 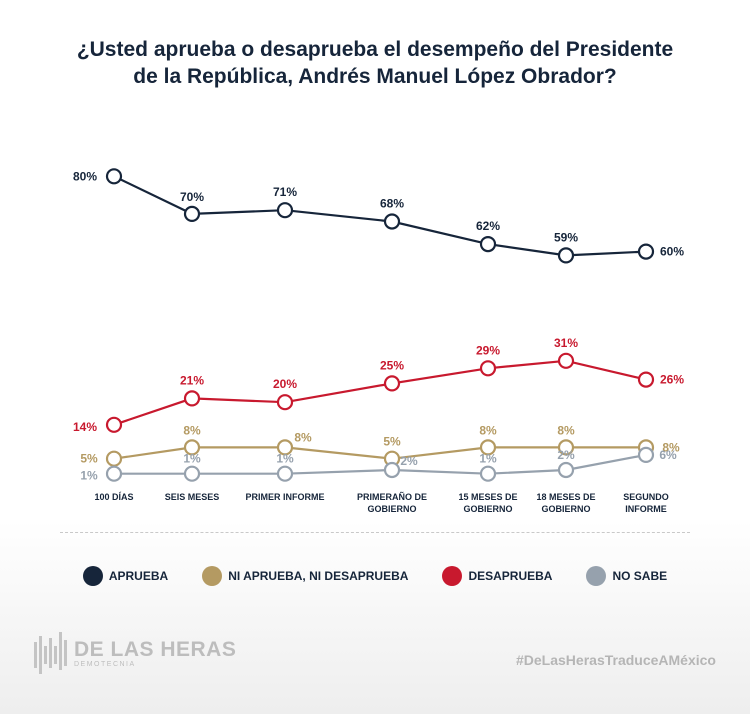 I want to click on legend-item-aprueba: APRUEBA, so click(x=125, y=576).